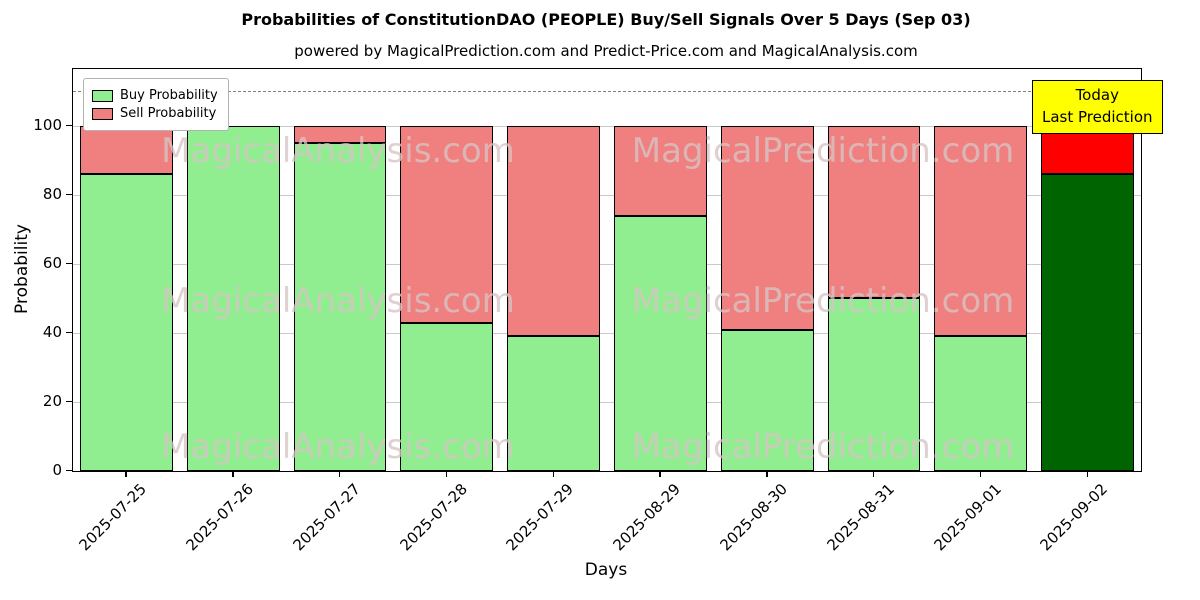 The image size is (1200, 600). Describe the element at coordinates (52, 331) in the screenshot. I see `y-tick-label: 40` at that location.